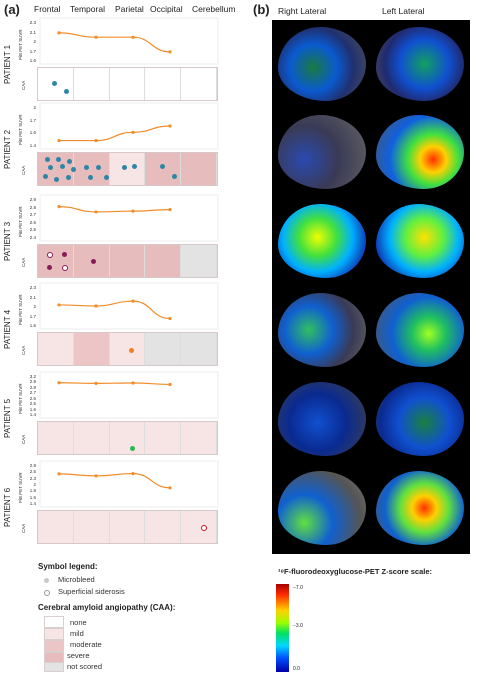 The width and height of the screenshot is (480, 675). Describe the element at coordinates (32, 376) in the screenshot. I see `y-tick-label: 3.2` at that location.